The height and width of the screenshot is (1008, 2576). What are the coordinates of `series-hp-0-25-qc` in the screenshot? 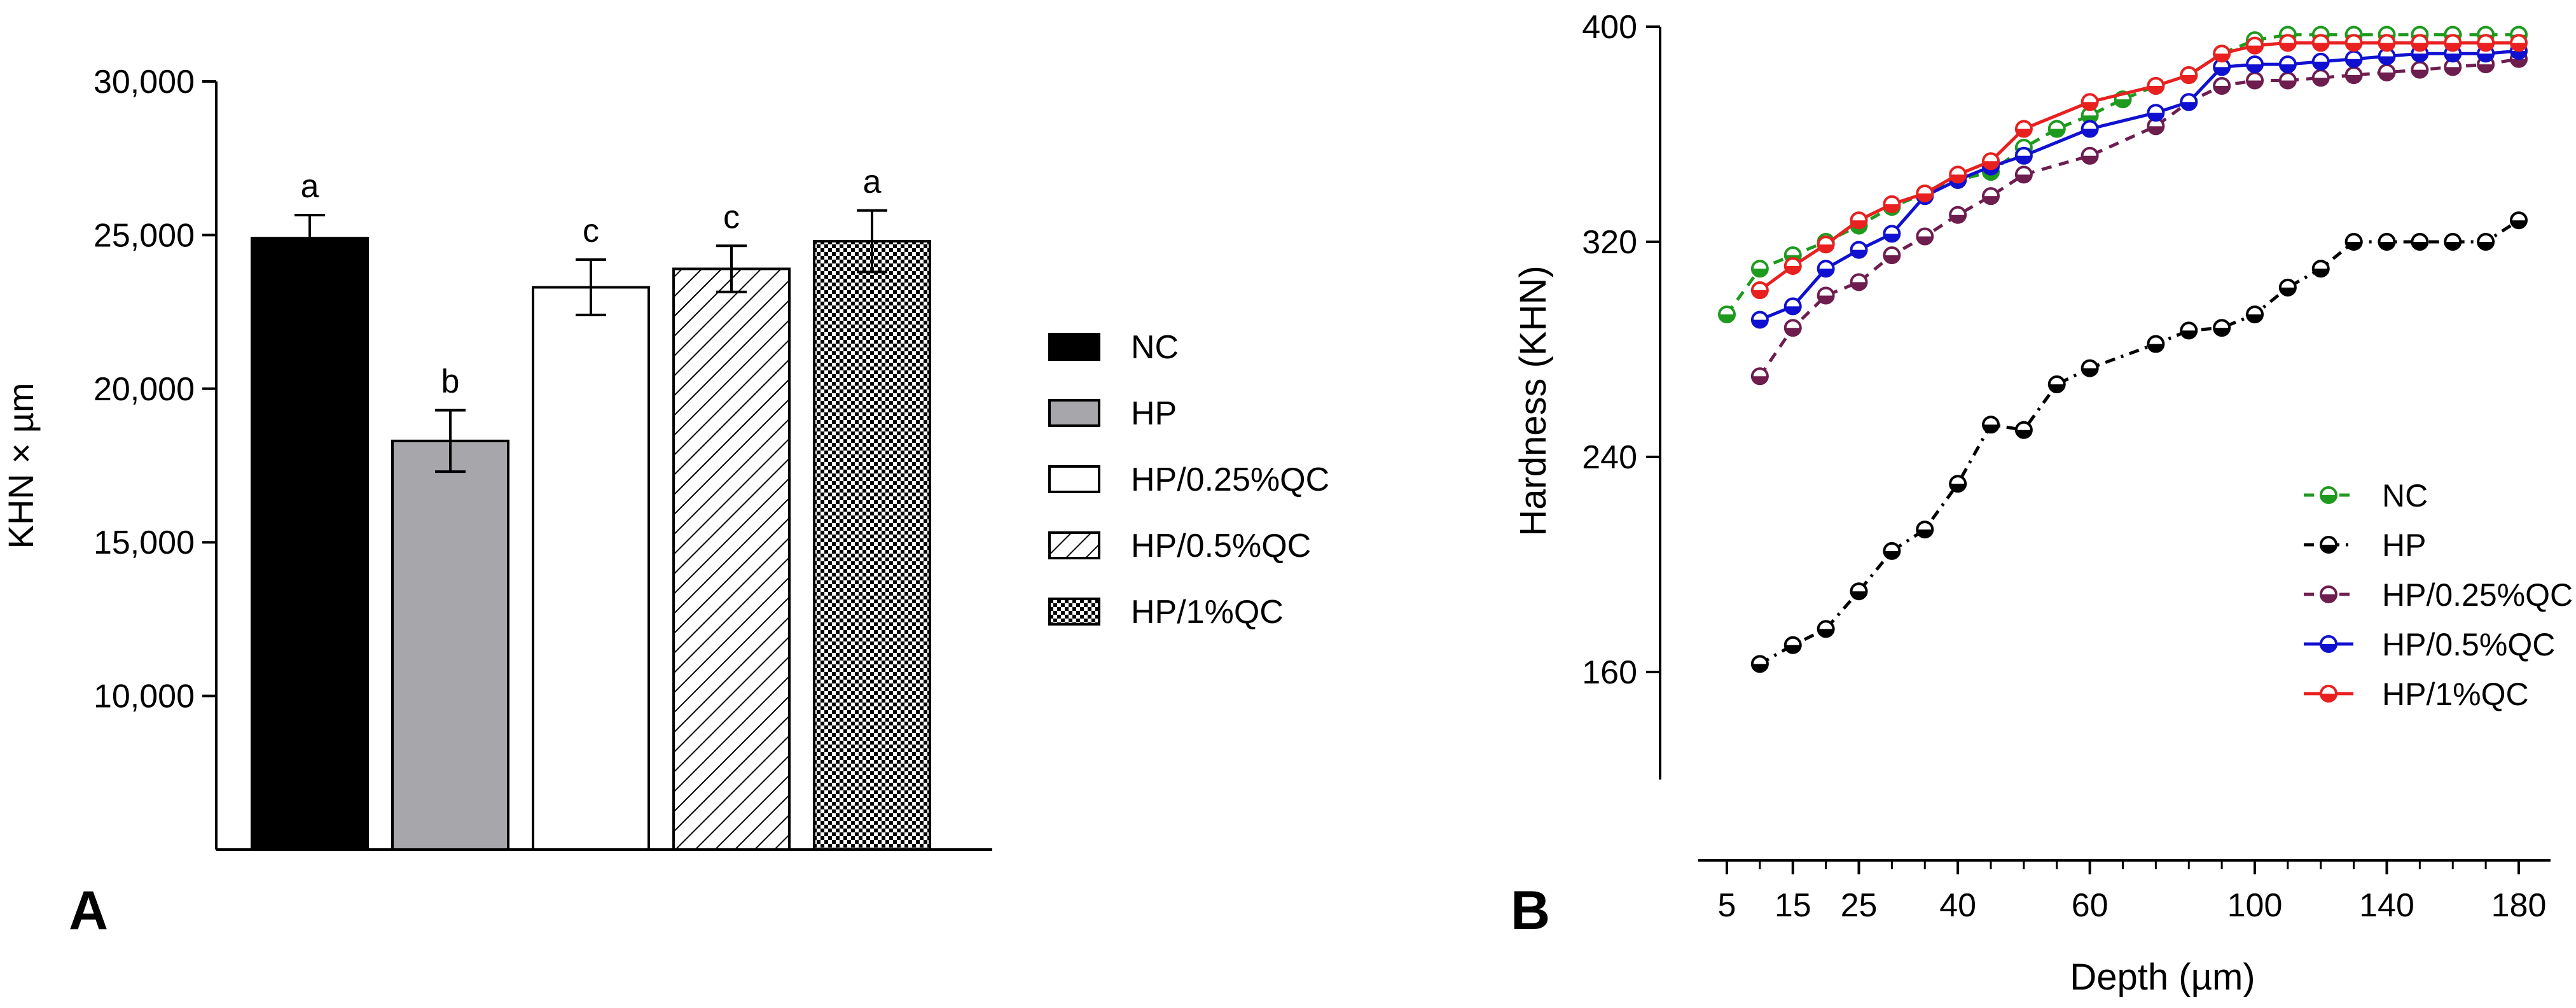 It's located at (2139, 218).